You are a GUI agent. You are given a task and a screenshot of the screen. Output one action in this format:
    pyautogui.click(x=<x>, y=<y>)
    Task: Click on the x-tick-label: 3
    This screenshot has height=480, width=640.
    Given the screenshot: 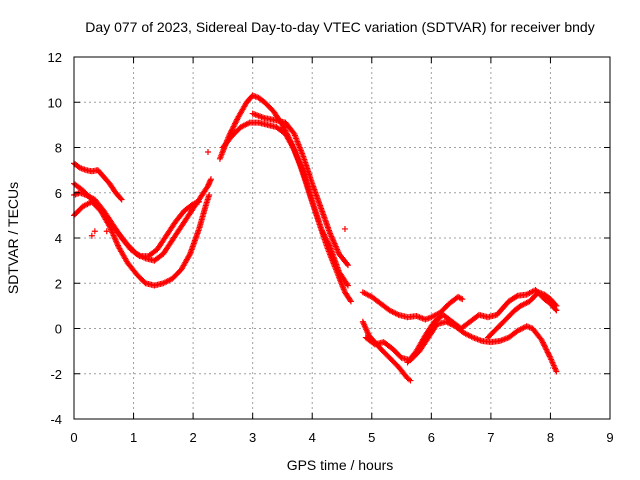 What is the action you would take?
    pyautogui.click(x=252, y=437)
    